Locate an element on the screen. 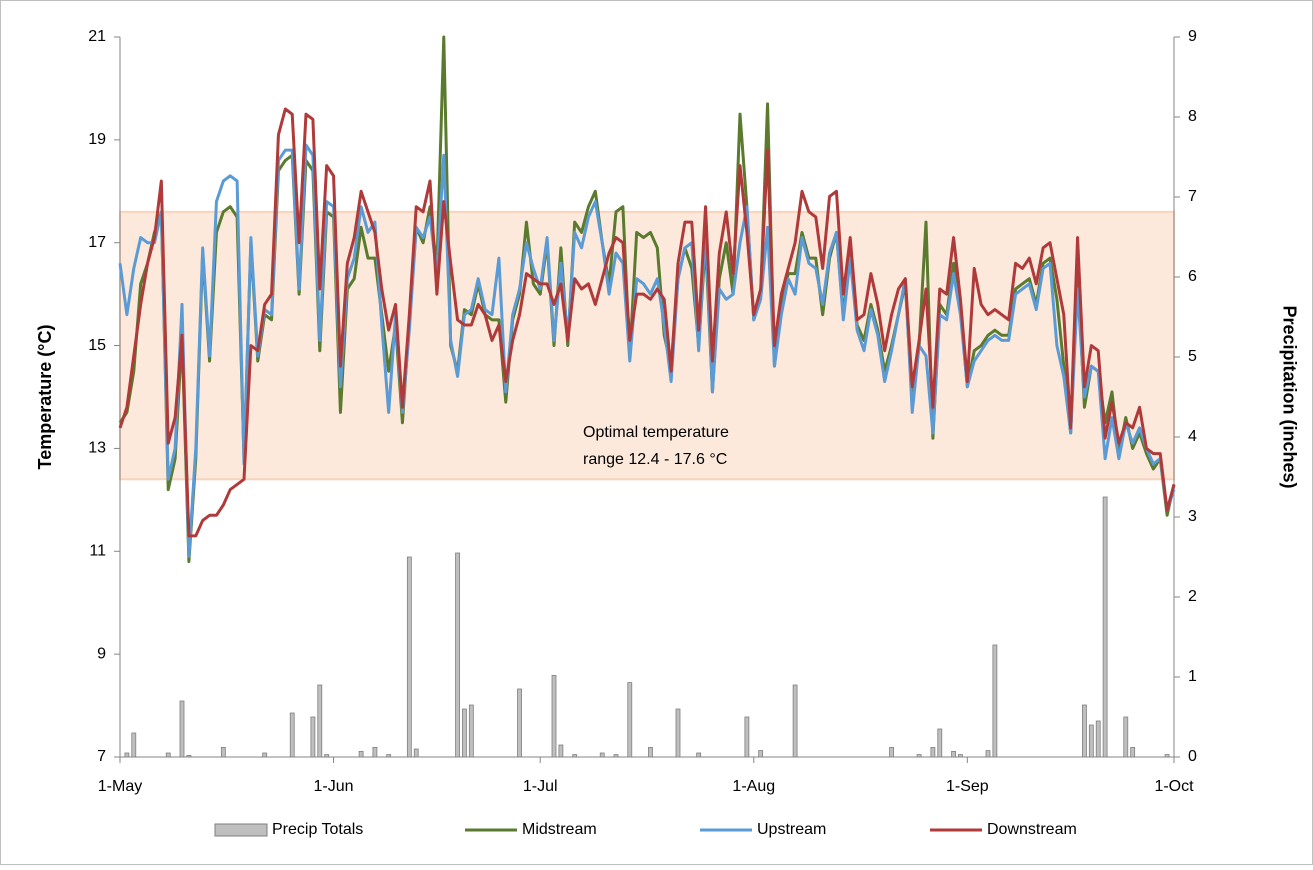 This screenshot has width=1313, height=870. y2-tick-label: 8 is located at coordinates (1192, 116).